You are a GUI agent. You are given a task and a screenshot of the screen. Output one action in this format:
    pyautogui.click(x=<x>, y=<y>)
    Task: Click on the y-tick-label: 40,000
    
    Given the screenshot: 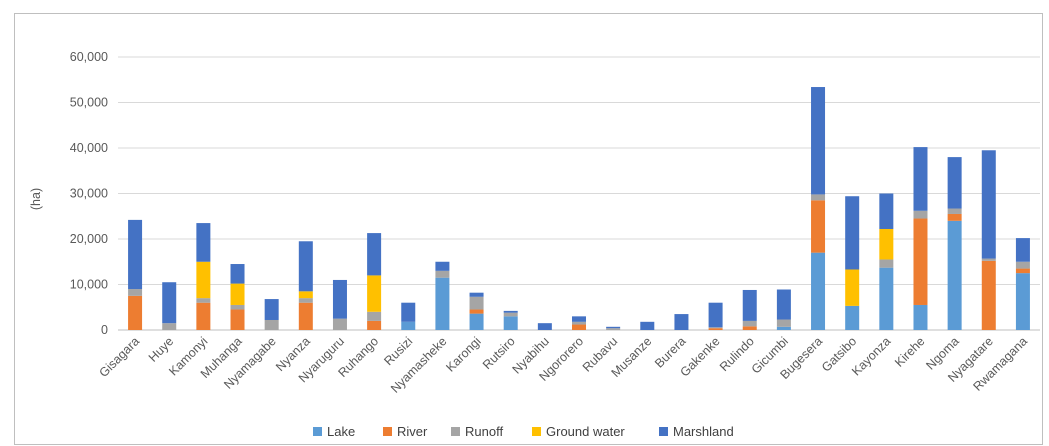 What is the action you would take?
    pyautogui.click(x=89, y=148)
    